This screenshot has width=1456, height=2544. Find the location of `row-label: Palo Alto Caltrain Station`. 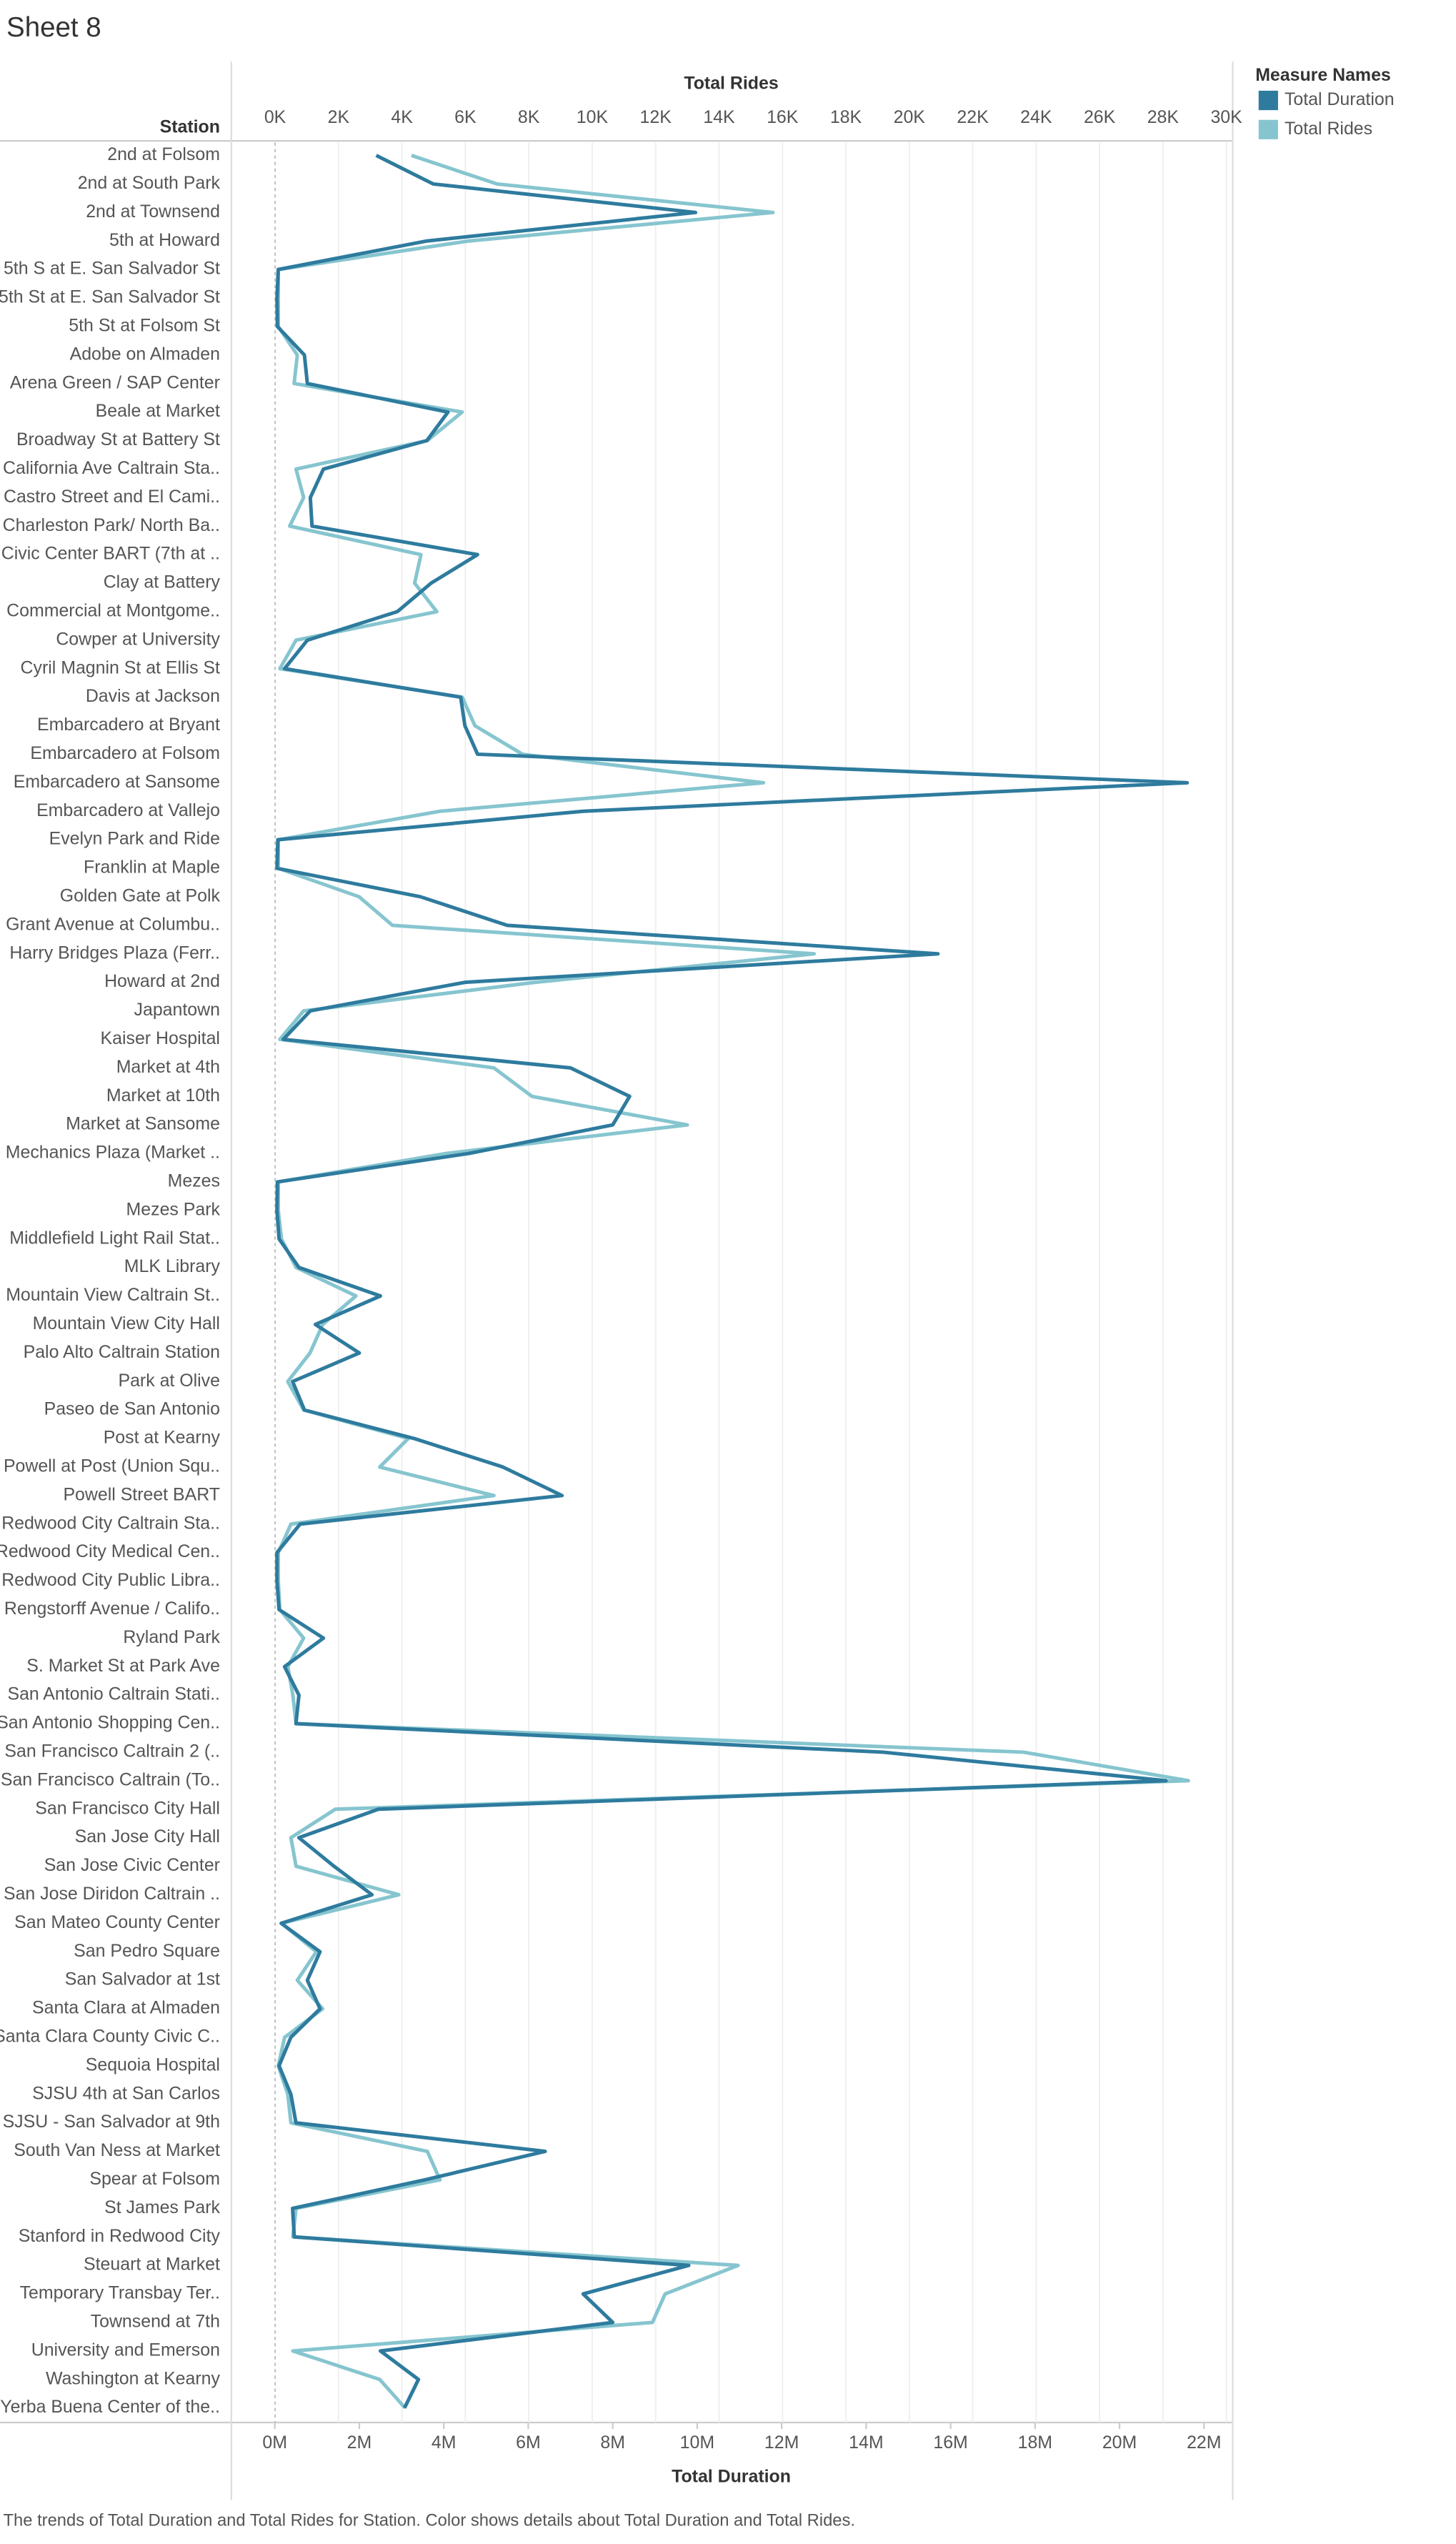

row-label: Palo Alto Caltrain Station is located at coordinates (122, 1352).